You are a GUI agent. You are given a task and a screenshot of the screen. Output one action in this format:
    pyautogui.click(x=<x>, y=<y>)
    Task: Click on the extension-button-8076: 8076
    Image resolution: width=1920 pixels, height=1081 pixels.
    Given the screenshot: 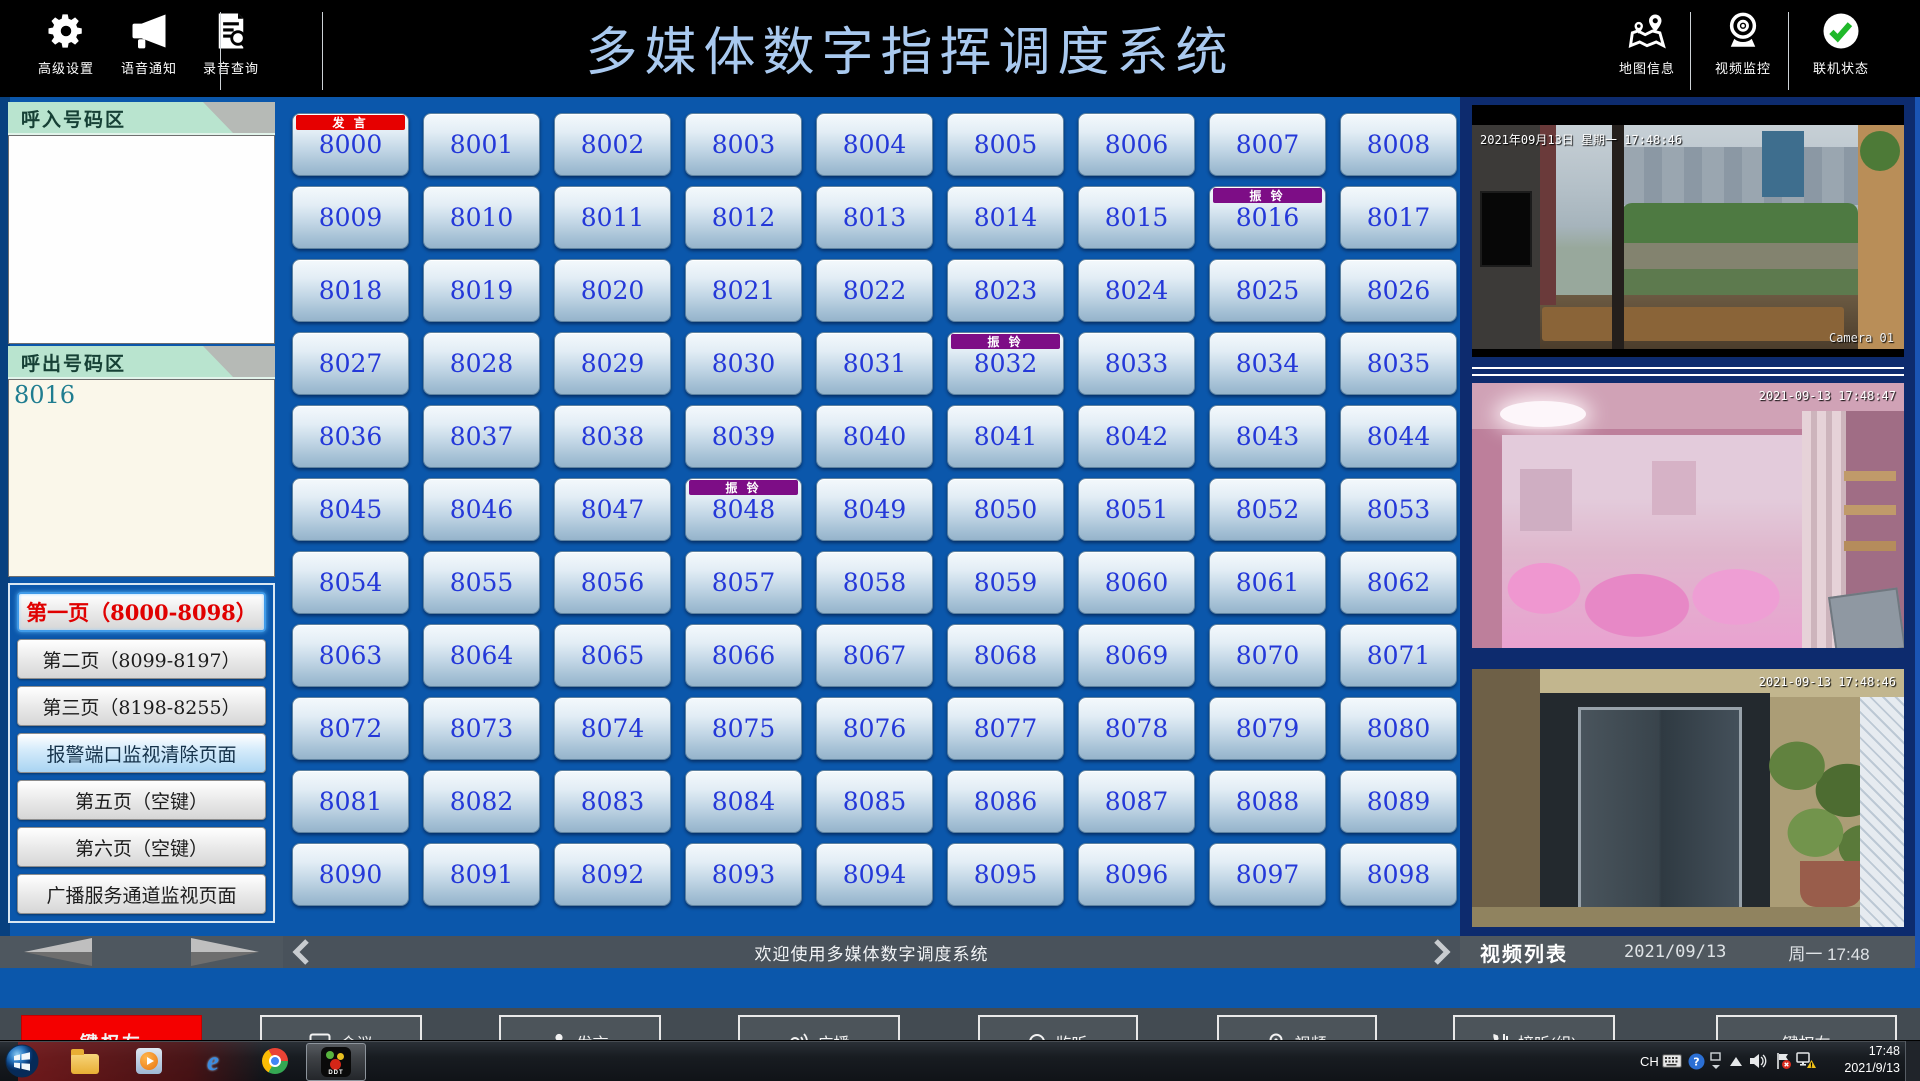 What is the action you would take?
    pyautogui.click(x=874, y=728)
    